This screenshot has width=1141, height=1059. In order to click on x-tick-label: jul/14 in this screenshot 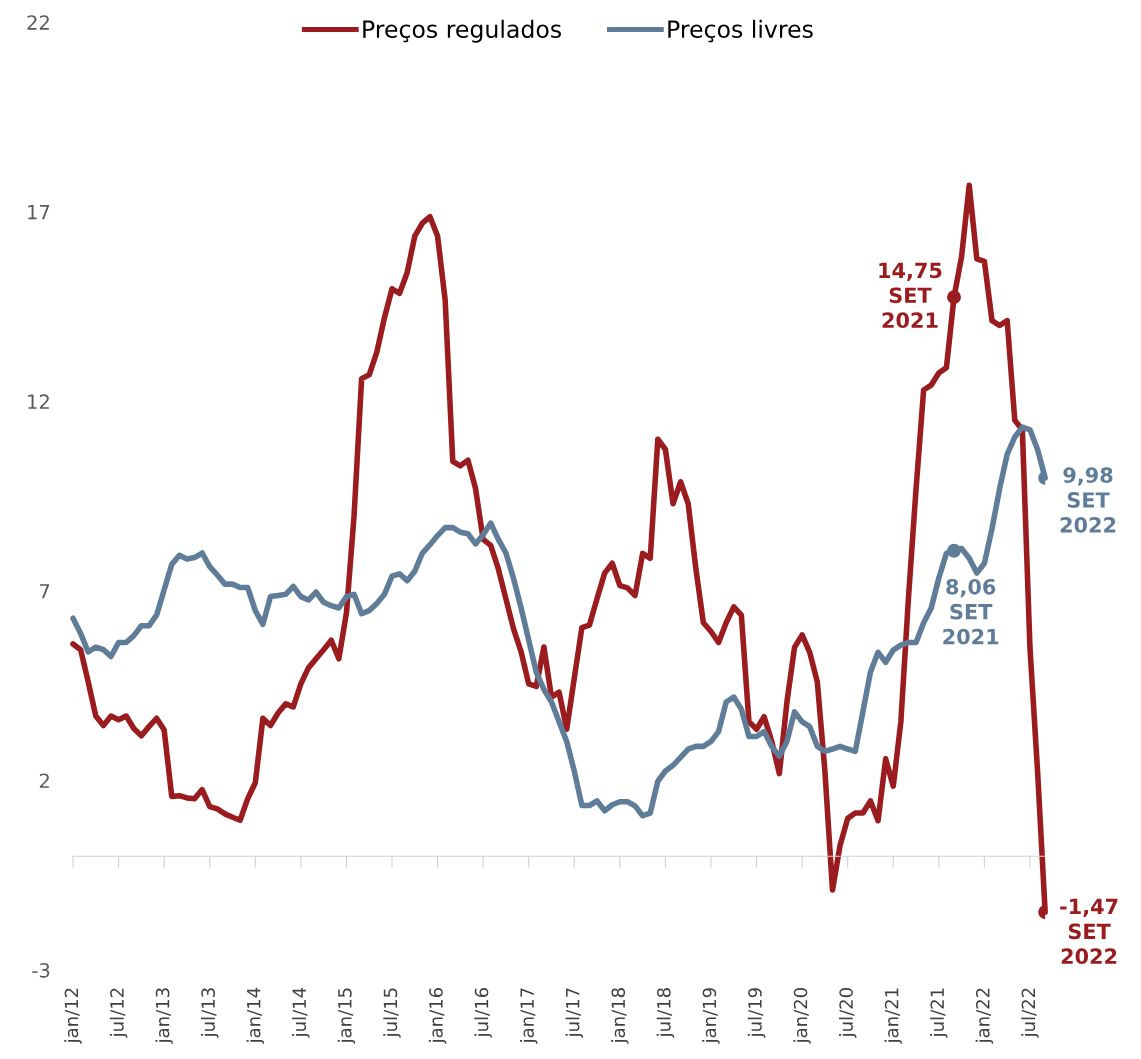, I will do `click(301, 1012)`.